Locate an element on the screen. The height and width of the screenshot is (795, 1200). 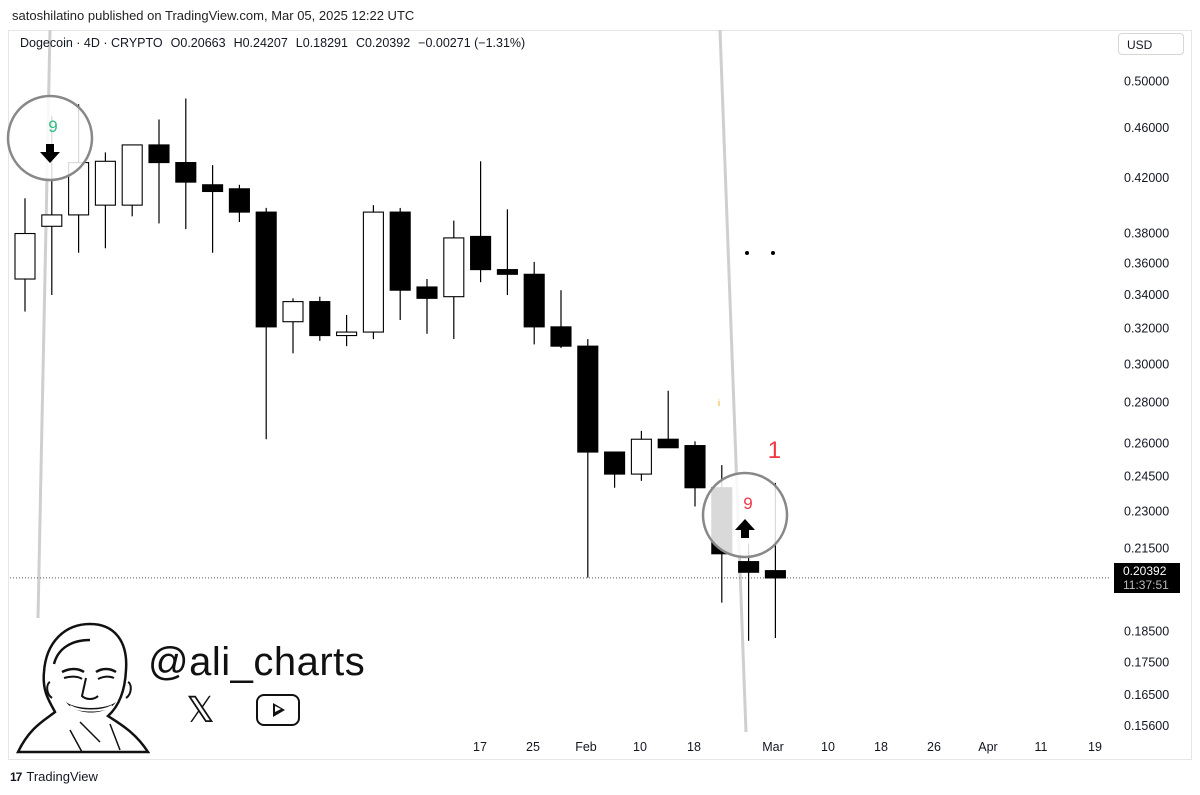
trendline is located at coordinates (733, 381).